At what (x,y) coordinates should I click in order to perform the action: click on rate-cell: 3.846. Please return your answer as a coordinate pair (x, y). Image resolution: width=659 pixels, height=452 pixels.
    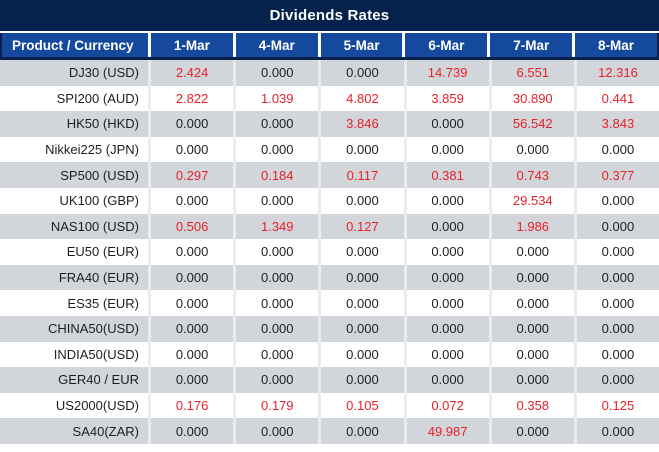
    Looking at the image, I should click on (360, 124).